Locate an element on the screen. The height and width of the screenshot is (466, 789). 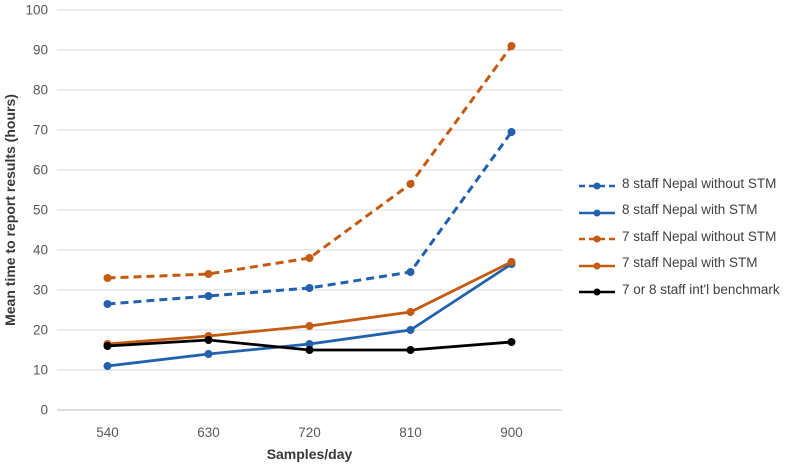
legend-item: 7 staff Nepal with STM is located at coordinates (679, 263).